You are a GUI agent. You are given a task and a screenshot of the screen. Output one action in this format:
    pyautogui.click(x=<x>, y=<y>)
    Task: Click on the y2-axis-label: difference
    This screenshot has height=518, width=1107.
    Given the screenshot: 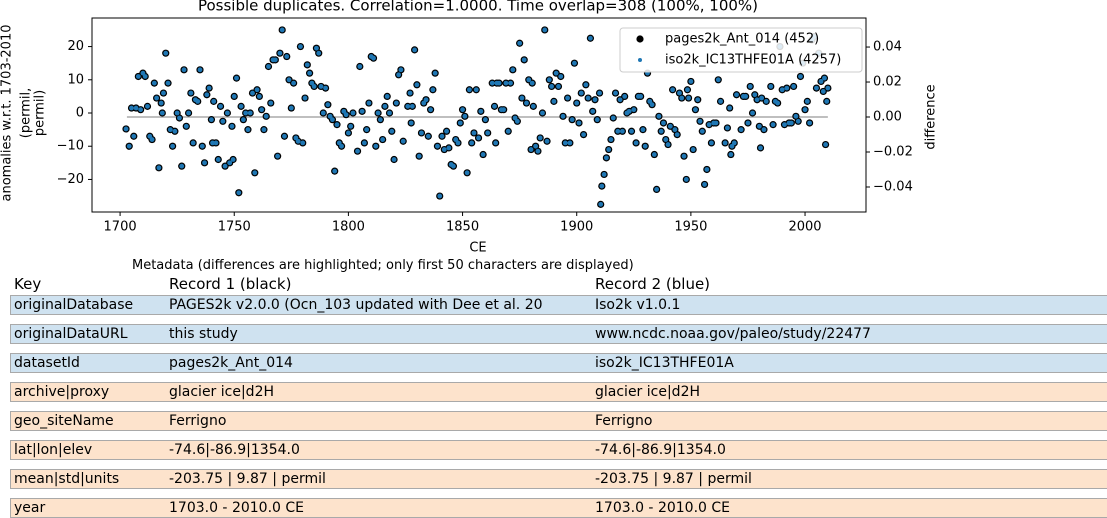 What is the action you would take?
    pyautogui.click(x=931, y=116)
    